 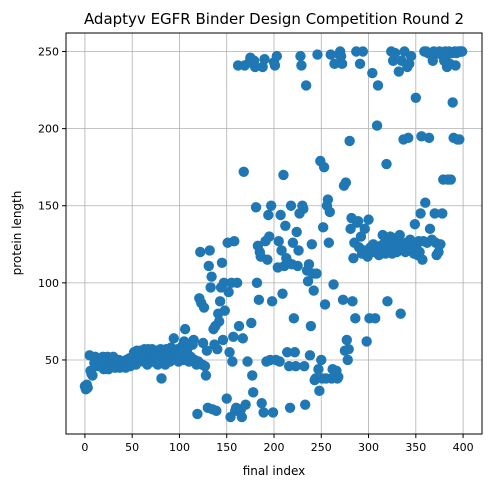 What do you see at coordinates (52, 206) in the screenshot?
I see `y-axis-ticks: 50 100 150 200 250` at bounding box center [52, 206].